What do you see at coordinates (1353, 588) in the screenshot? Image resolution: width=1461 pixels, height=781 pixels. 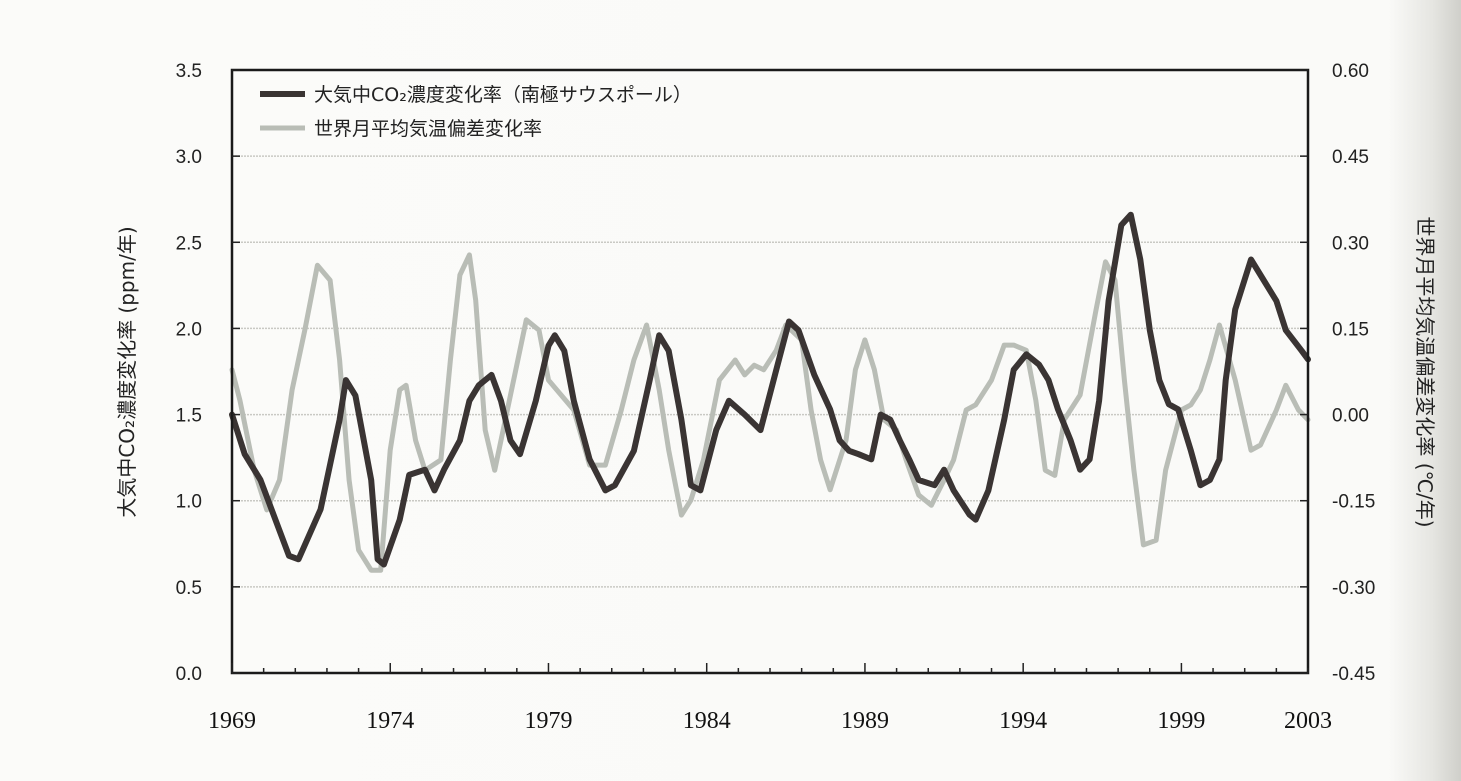 I see `y2-tick-label: -0.30` at bounding box center [1353, 588].